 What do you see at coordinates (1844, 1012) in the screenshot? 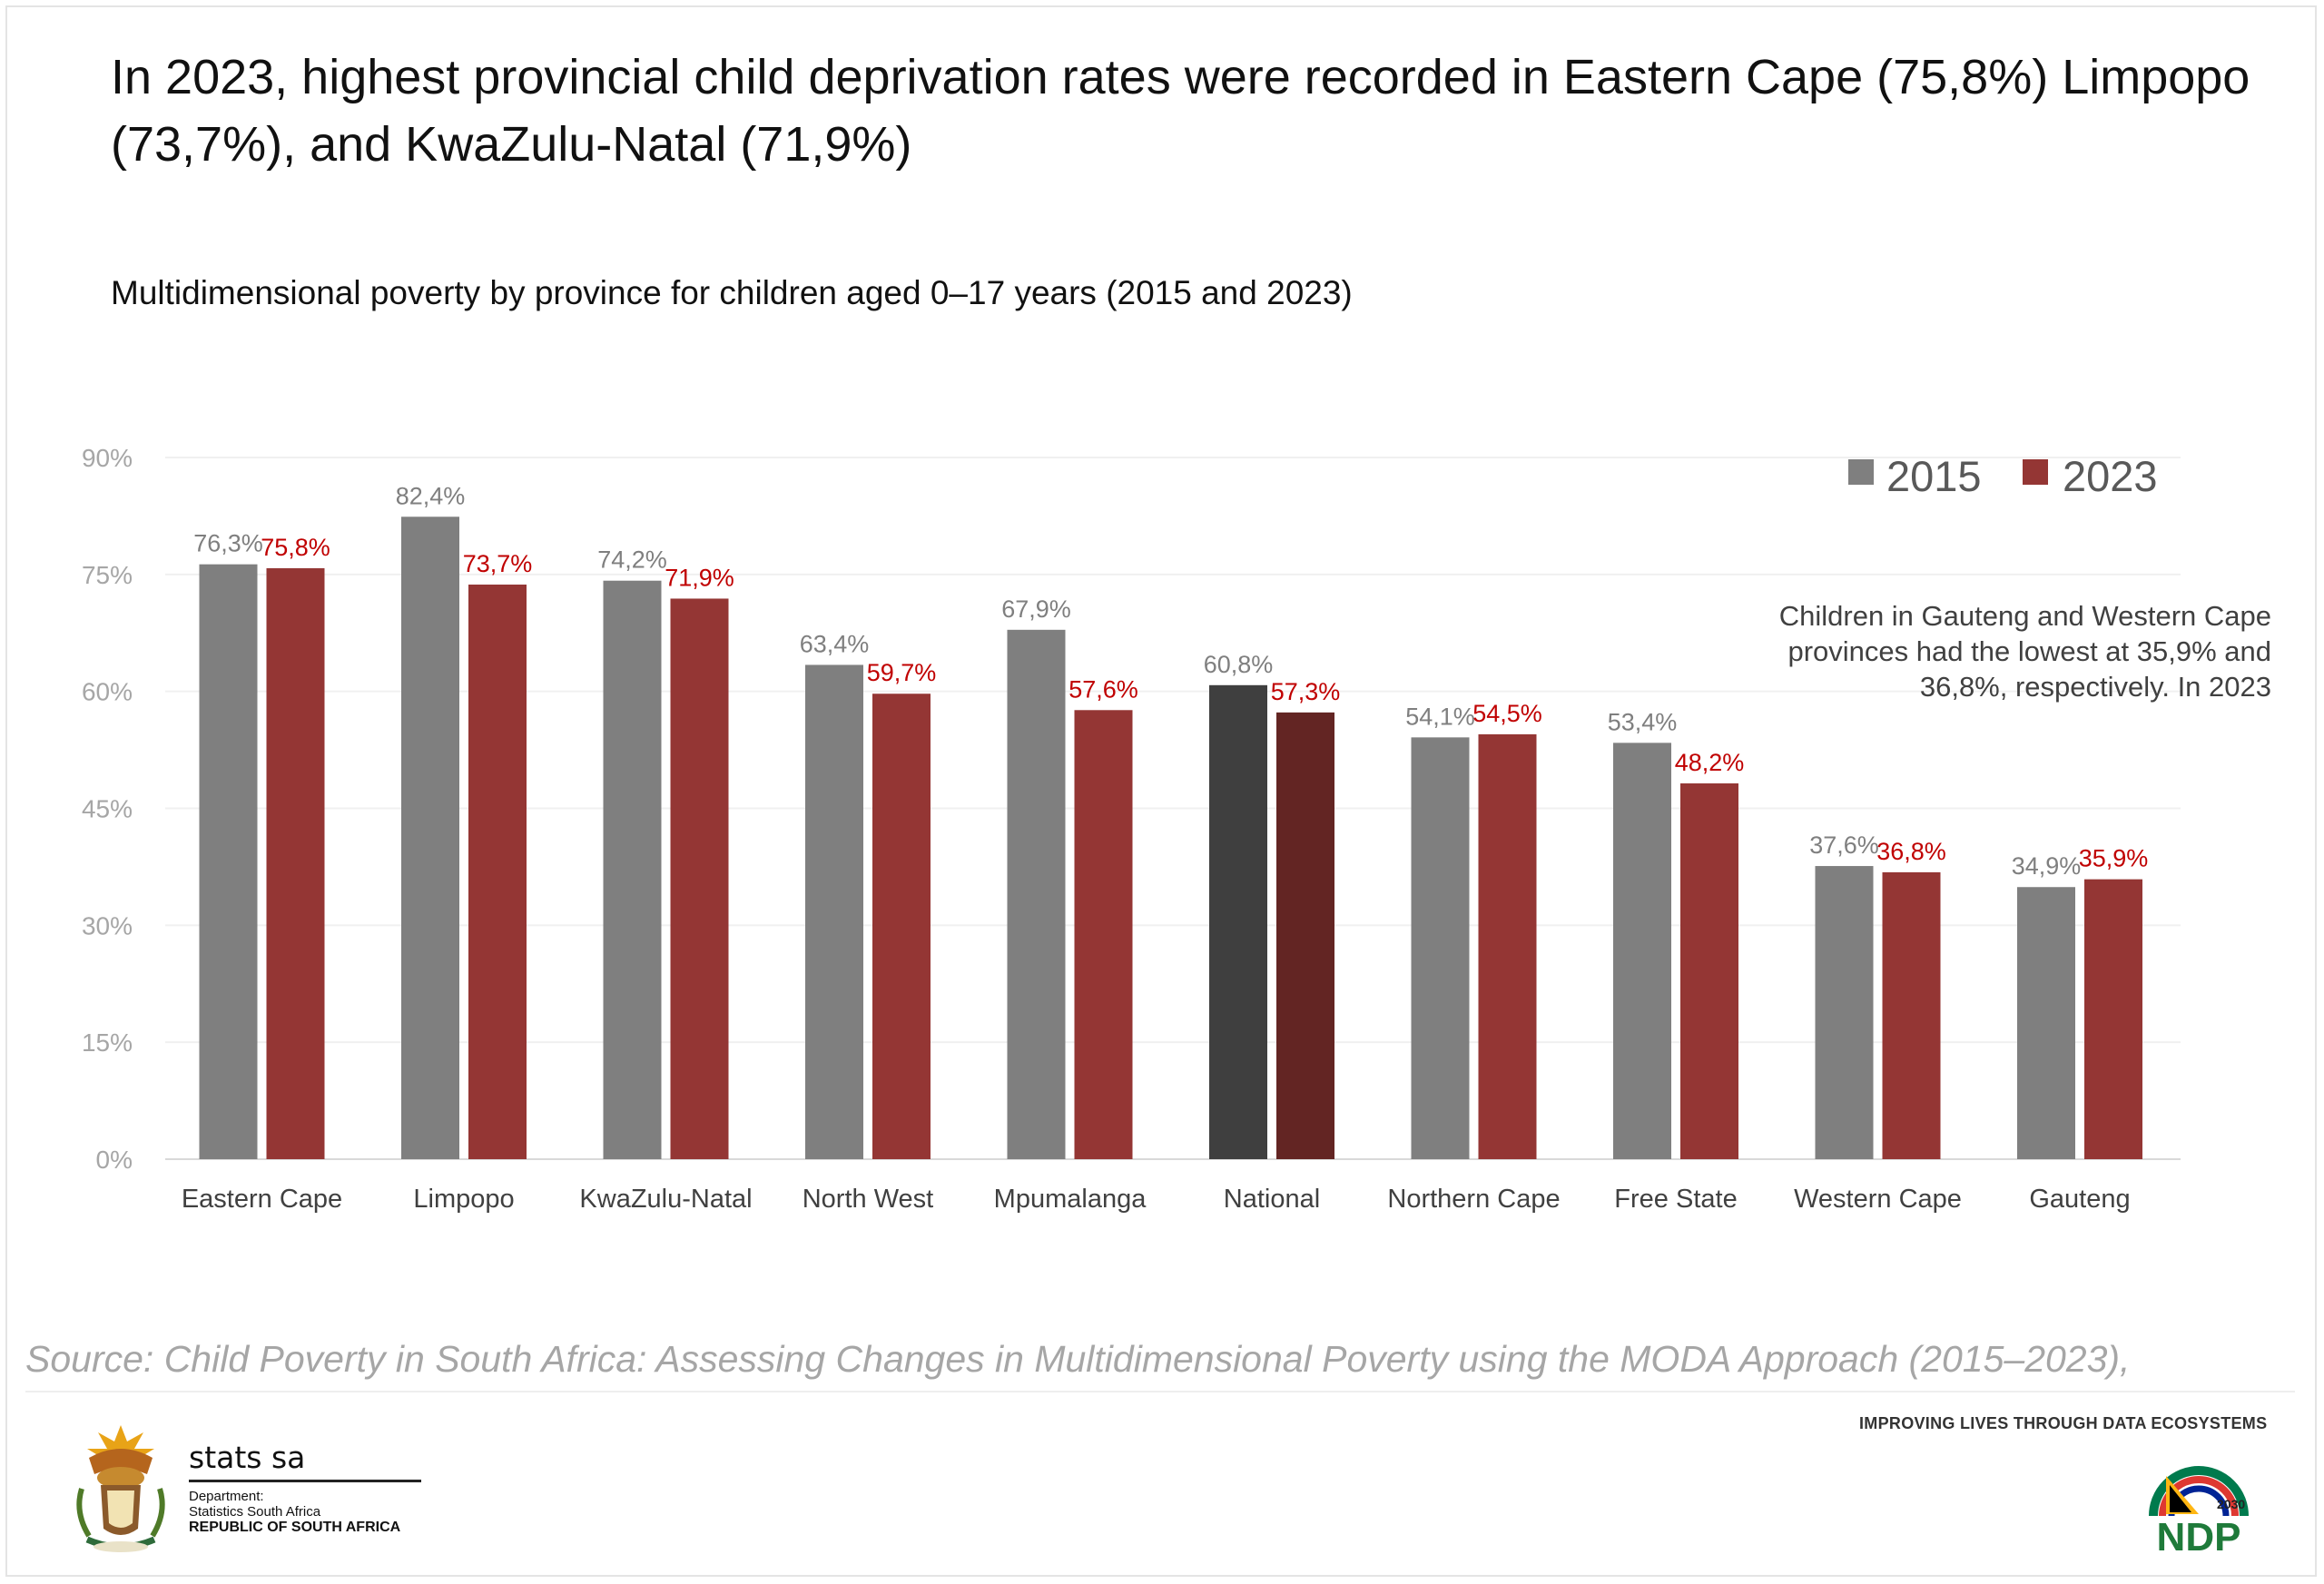
I see `bar-2015-western-cape` at bounding box center [1844, 1012].